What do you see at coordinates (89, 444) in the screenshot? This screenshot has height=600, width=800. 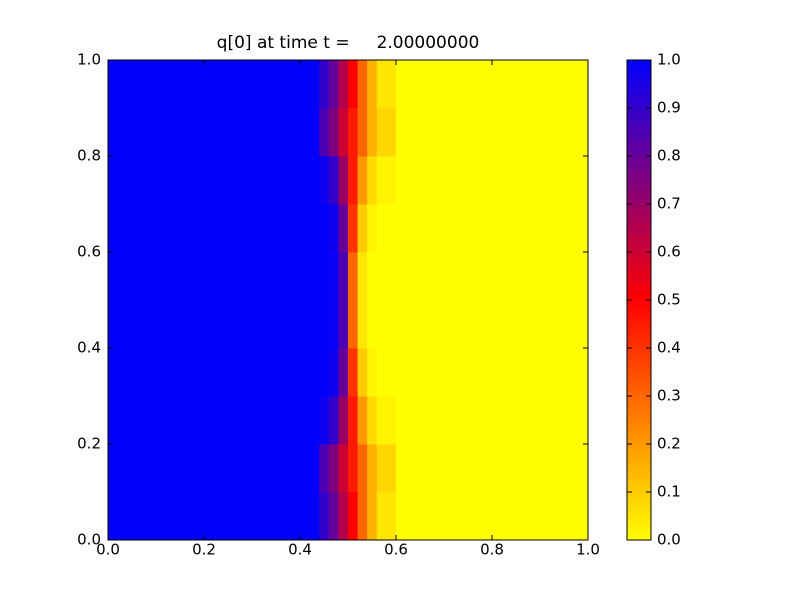 I see `y-tick-label: 0.2` at bounding box center [89, 444].